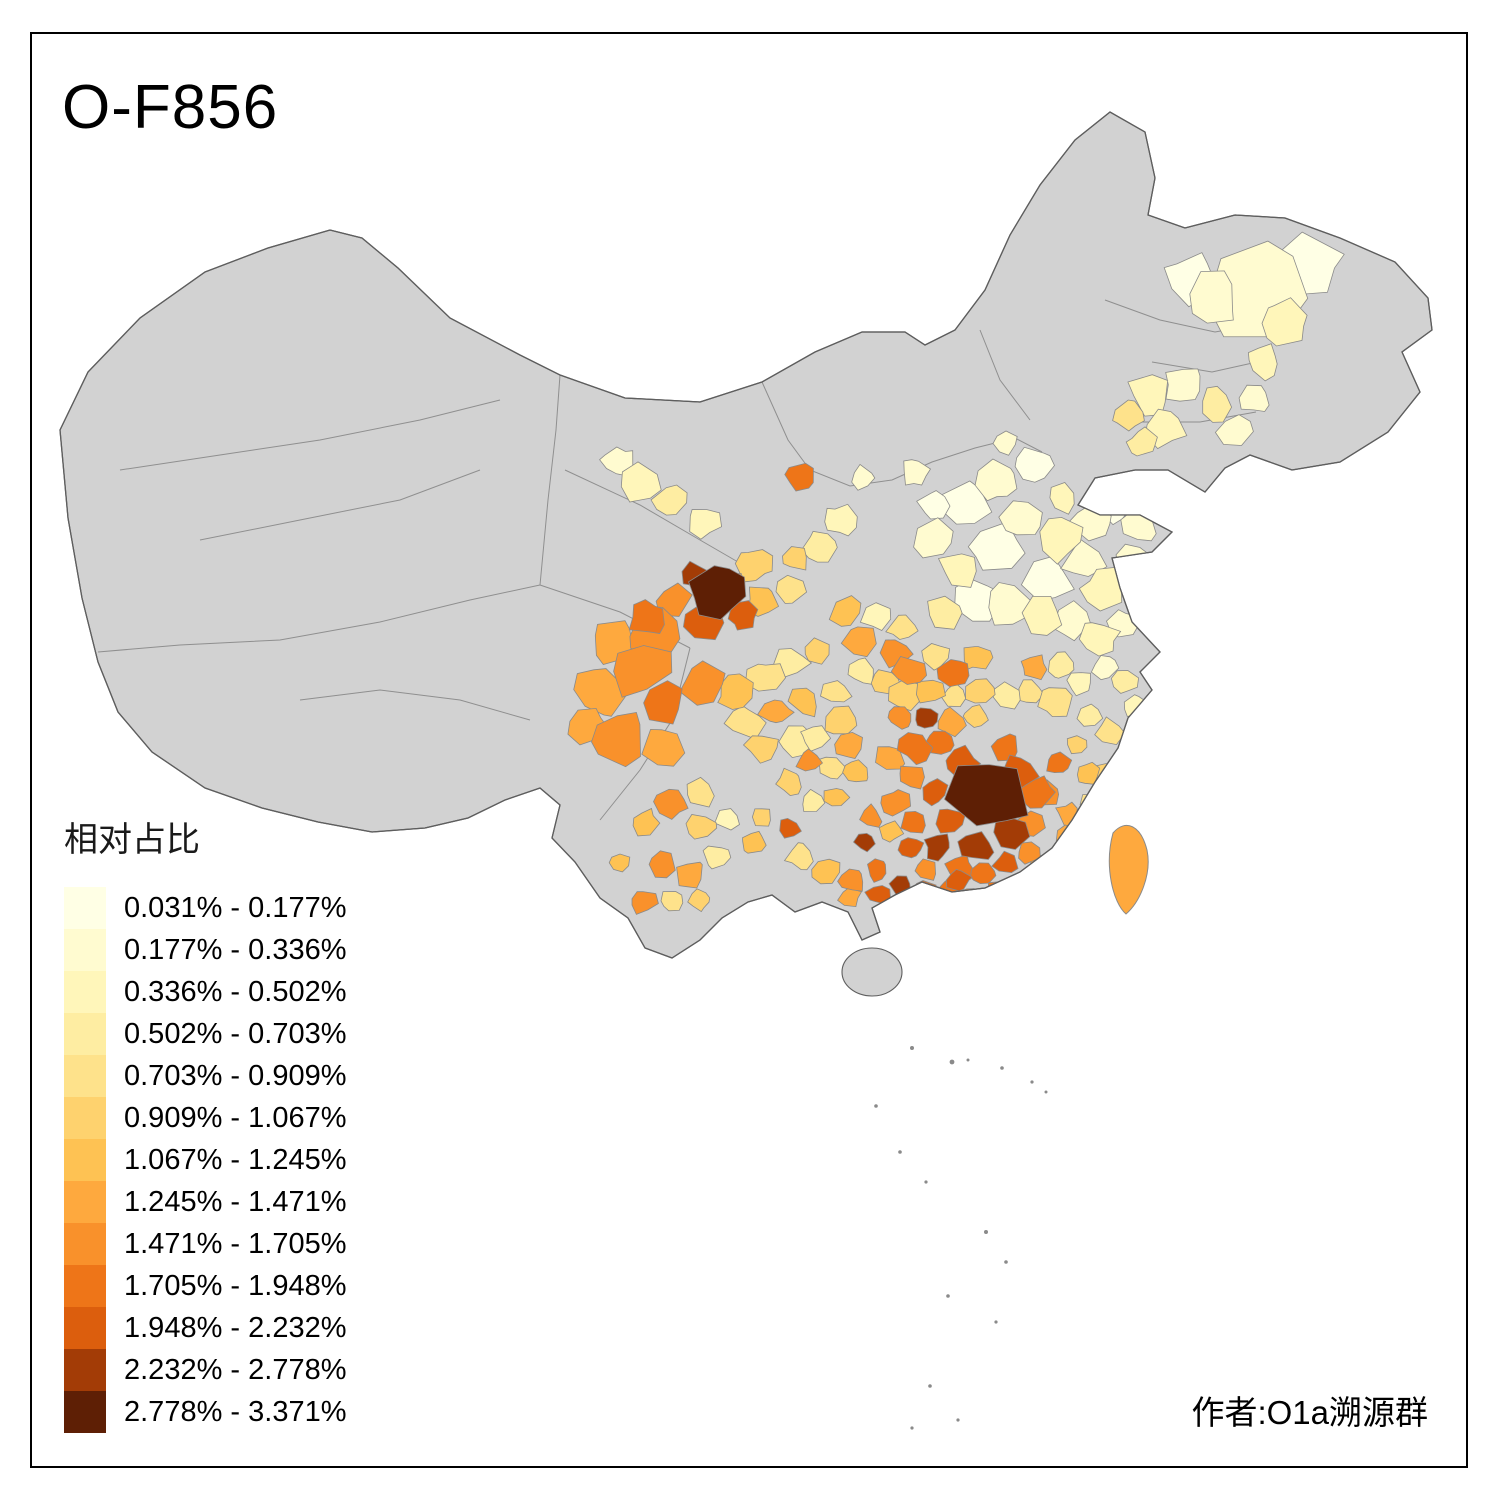 This screenshot has width=1500, height=1500. Describe the element at coordinates (235, 907) in the screenshot. I see `legend-label: 0.031% - 0.177%` at that location.